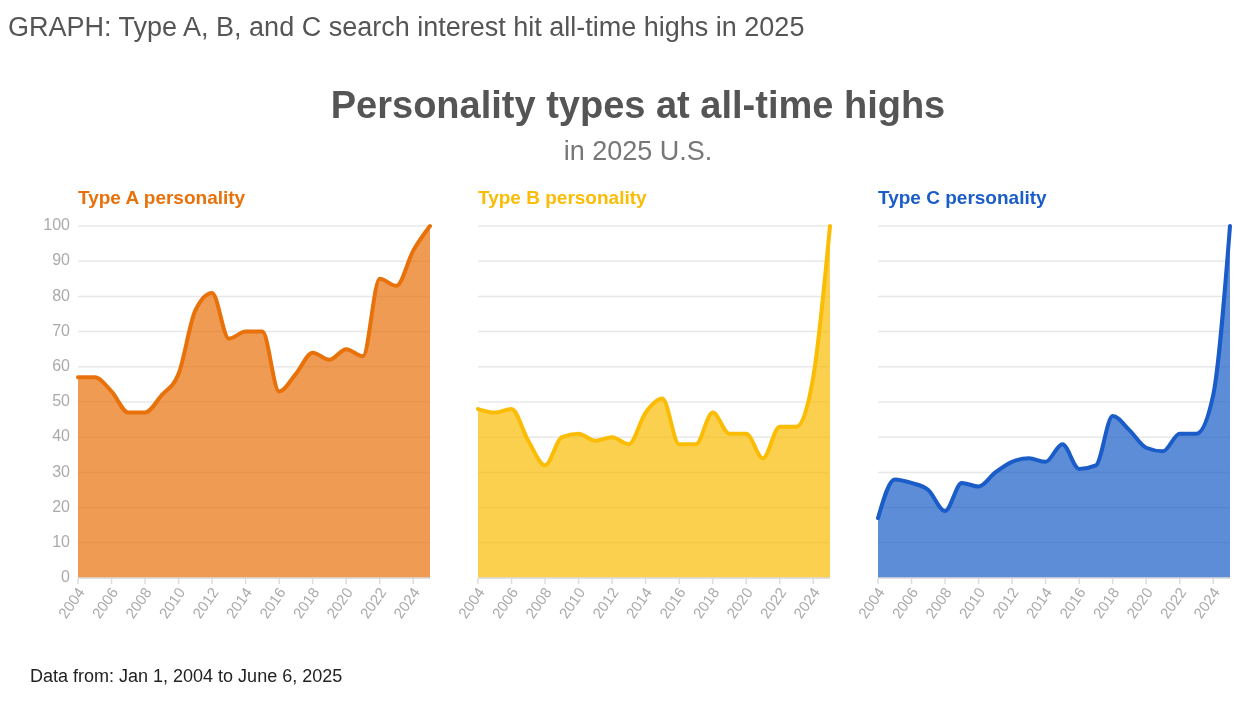 The width and height of the screenshot is (1254, 710). What do you see at coordinates (638, 105) in the screenshot?
I see `text: Personality types at all-time highs` at bounding box center [638, 105].